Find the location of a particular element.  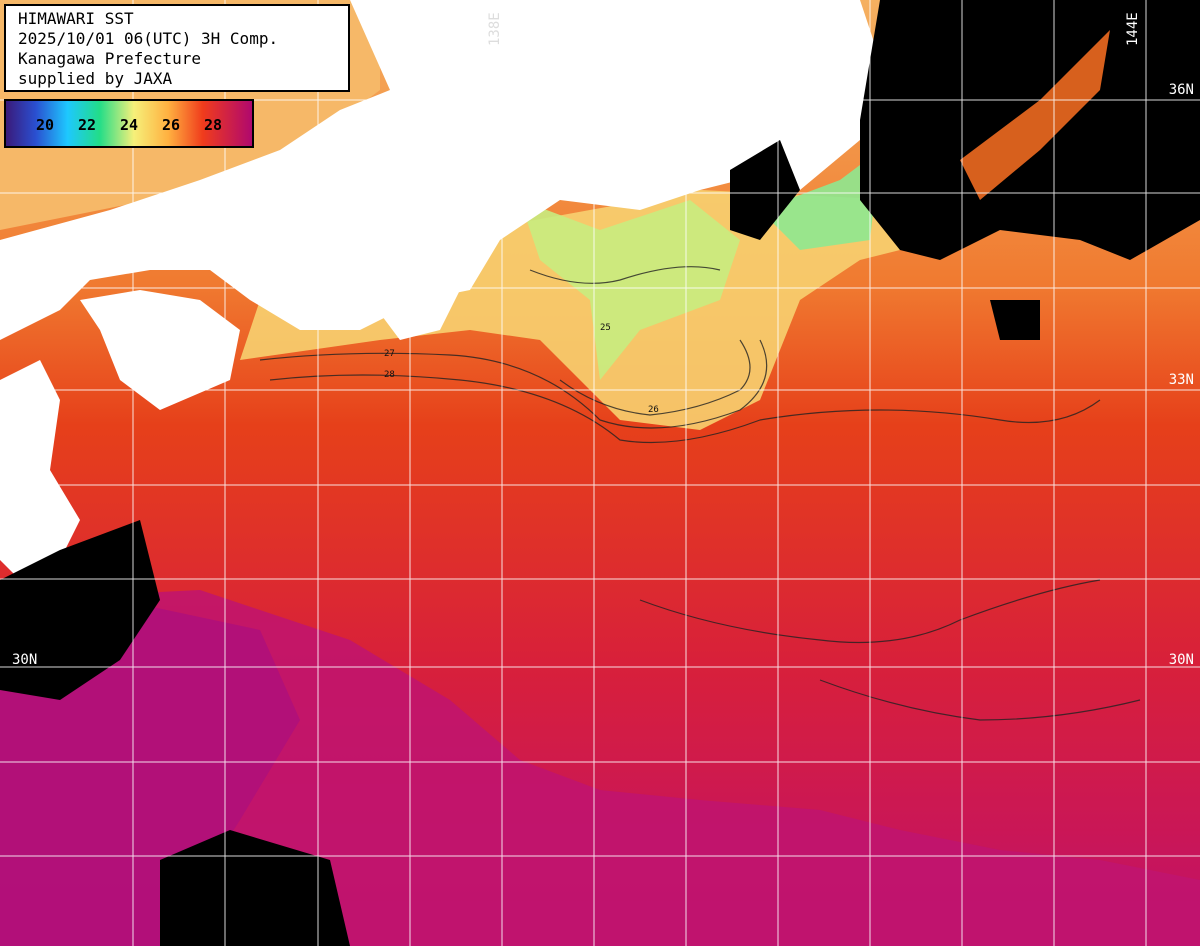

lat-label-33n: 33N is located at coordinates (1181, 380).